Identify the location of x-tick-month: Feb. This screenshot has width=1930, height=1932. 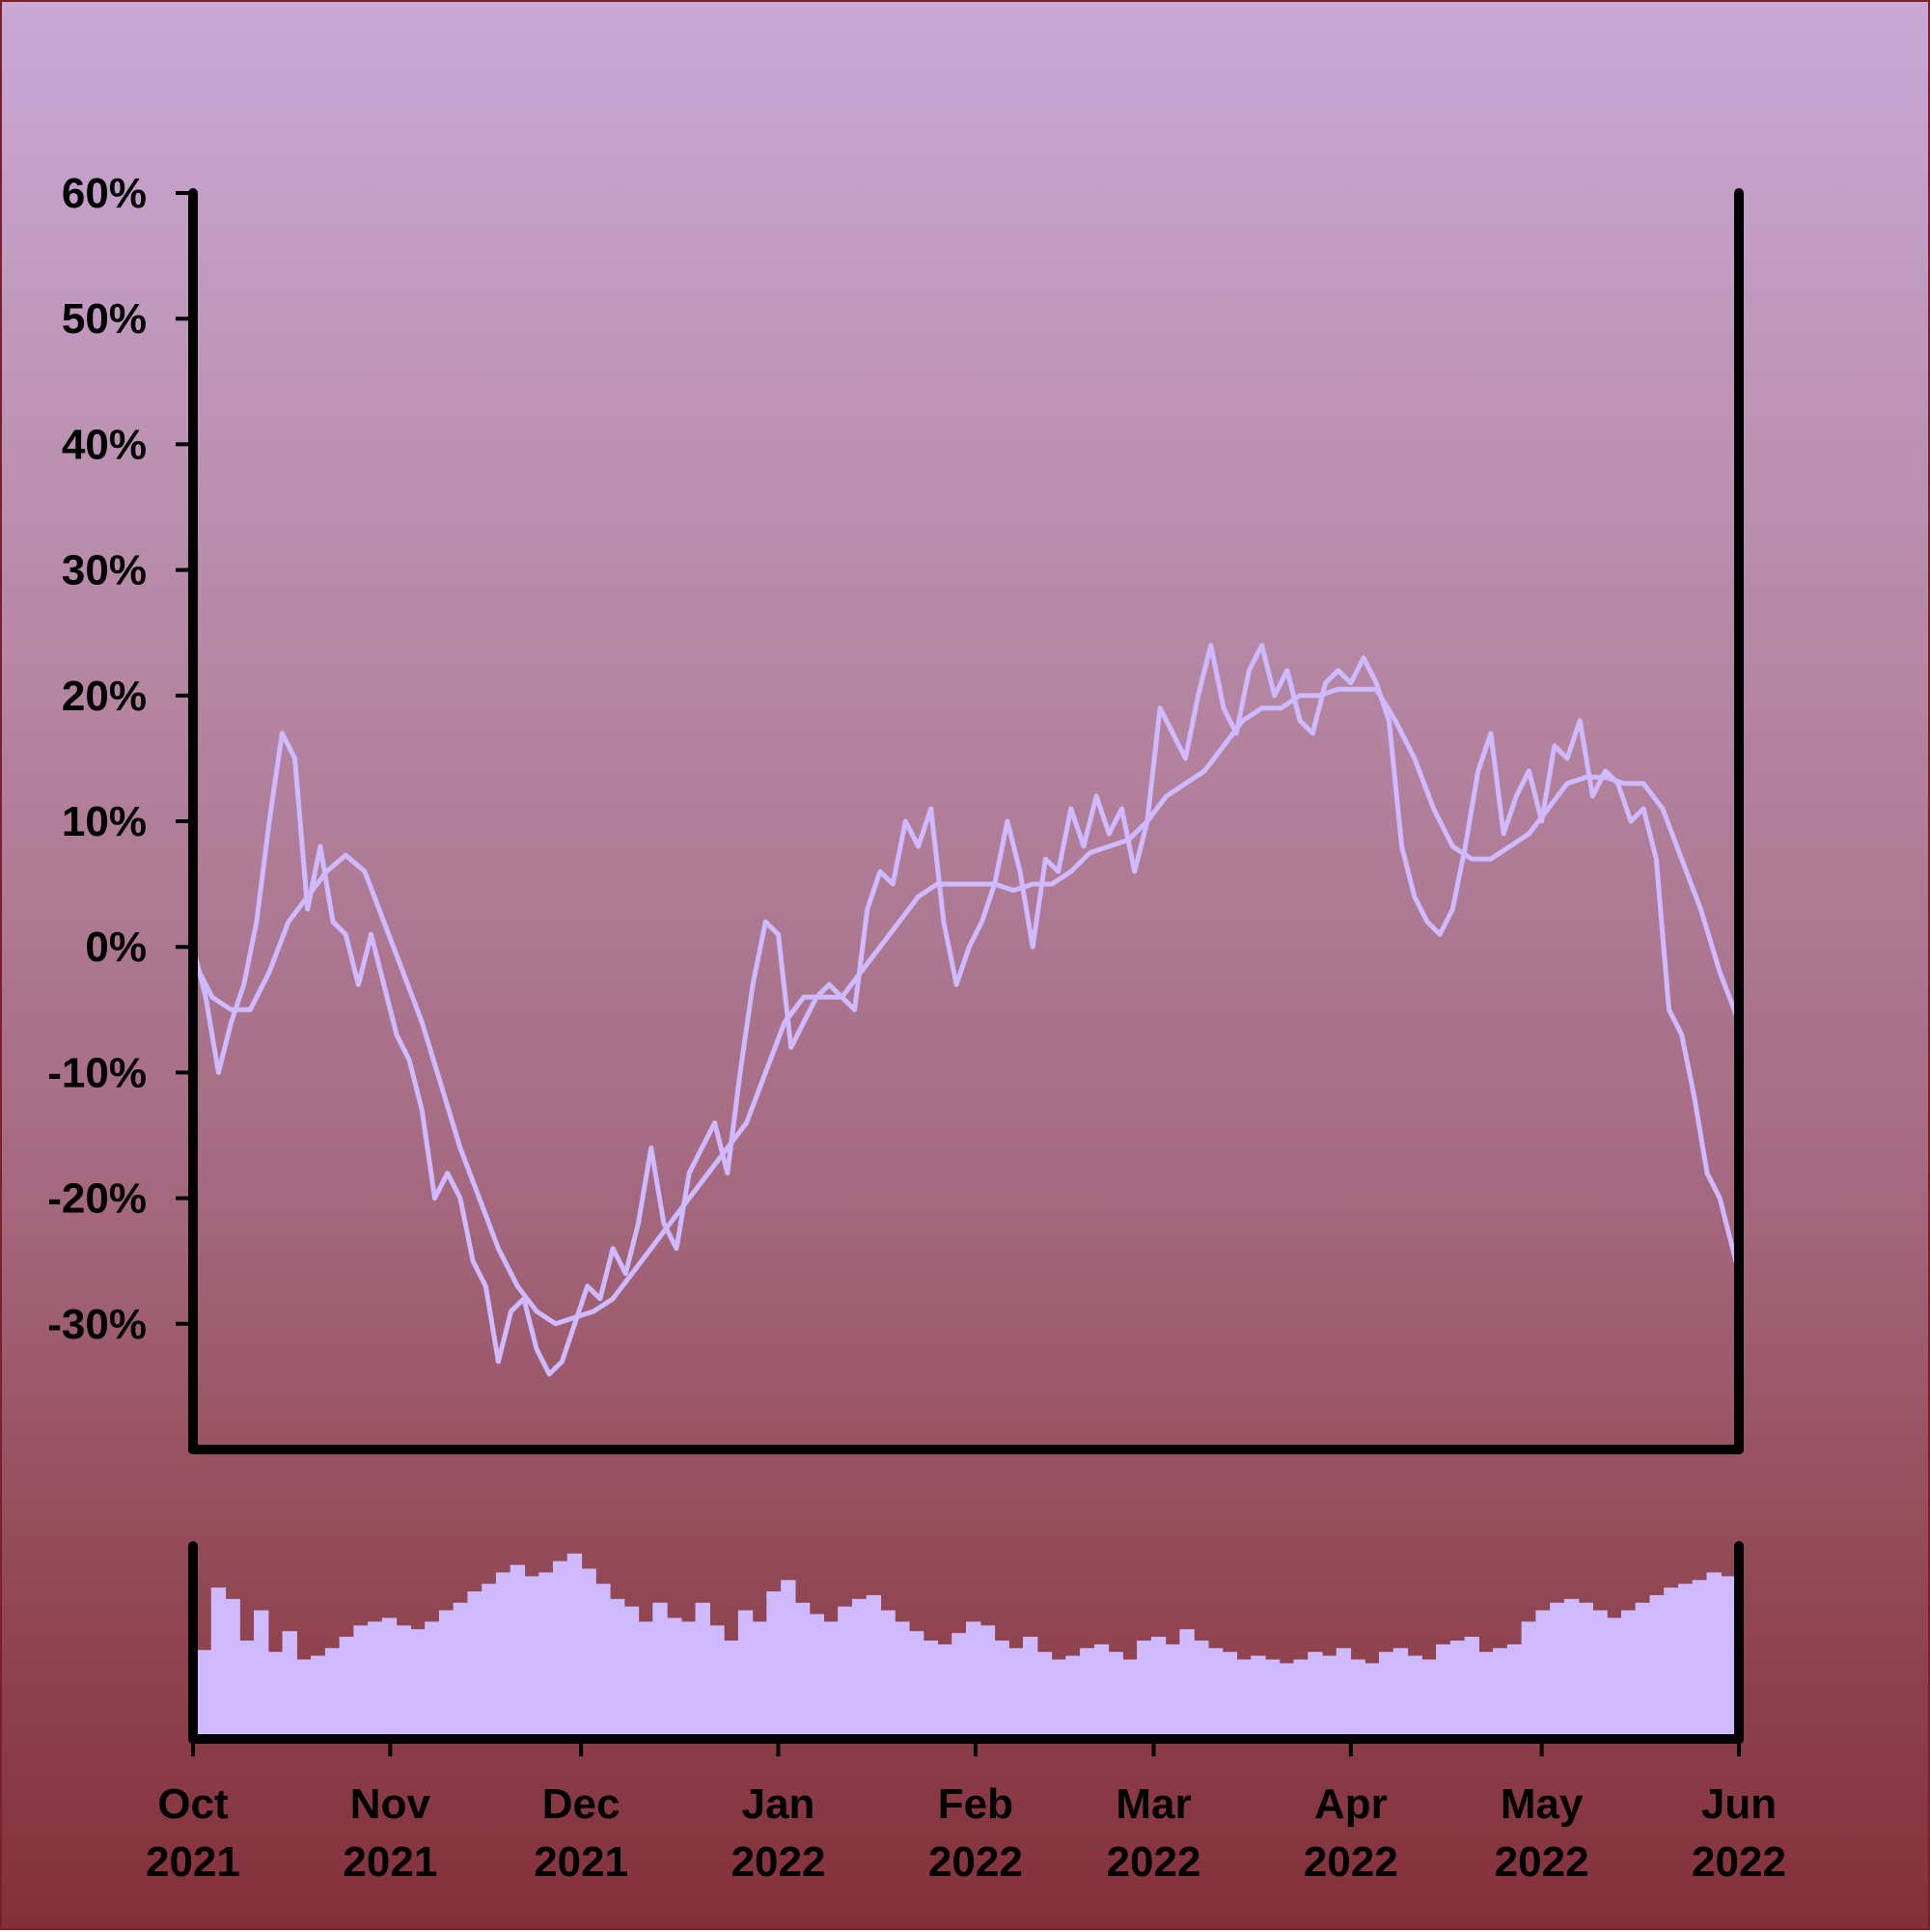
(975, 1804).